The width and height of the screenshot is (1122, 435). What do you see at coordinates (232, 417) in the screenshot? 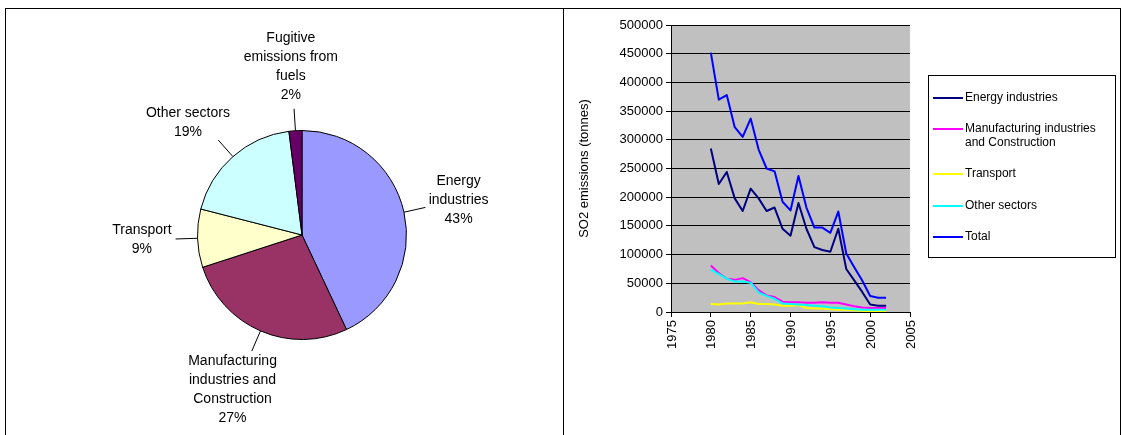
I see `data-label: 27%` at bounding box center [232, 417].